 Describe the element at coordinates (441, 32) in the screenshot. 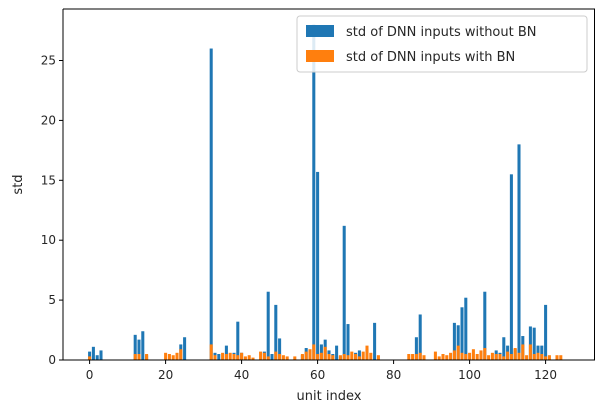

I see `legend-label-without-bn: std of DNN inputs without BN` at that location.